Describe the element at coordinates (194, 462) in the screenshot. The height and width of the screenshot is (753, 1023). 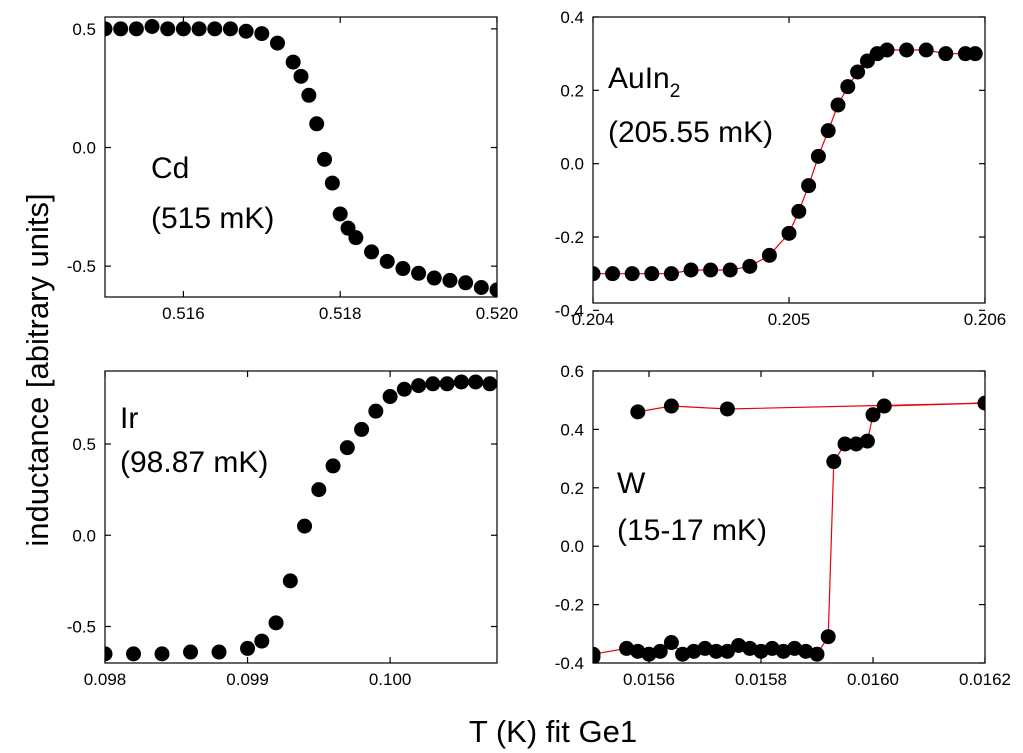
I see `transition-temperature: (98.87 mK)` at that location.